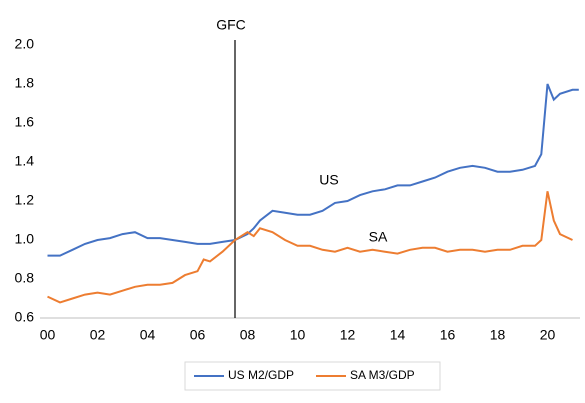  Describe the element at coordinates (382, 375) in the screenshot. I see `legend-label: SA M3/GDP` at that location.